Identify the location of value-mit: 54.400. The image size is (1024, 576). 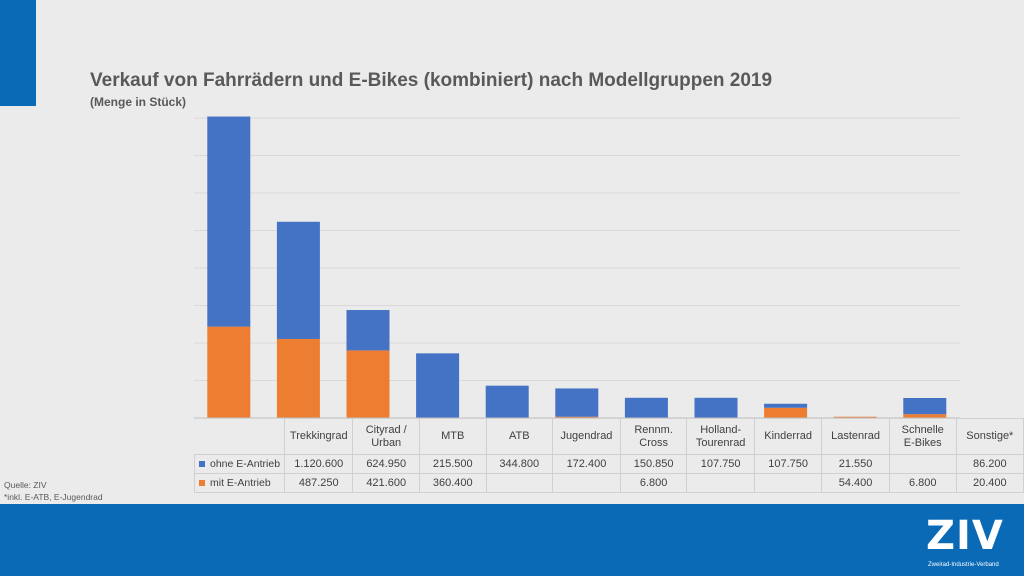
(855, 483).